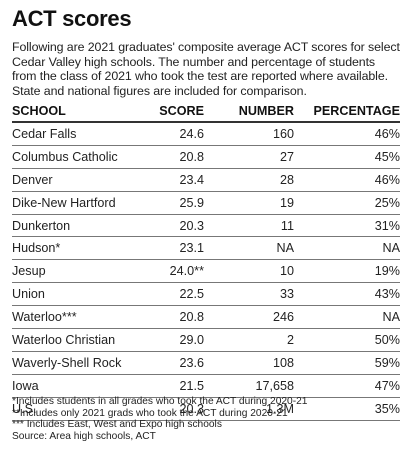 This screenshot has height=459, width=412. I want to click on table-row: Iowa 21.5 17,658 47%, so click(206, 386).